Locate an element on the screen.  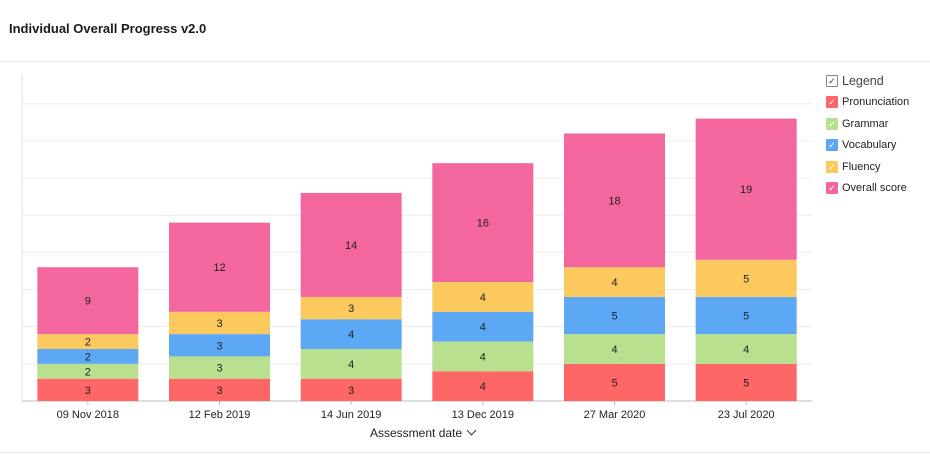
x-tick-label: 27 Mar 2020 is located at coordinates (615, 415).